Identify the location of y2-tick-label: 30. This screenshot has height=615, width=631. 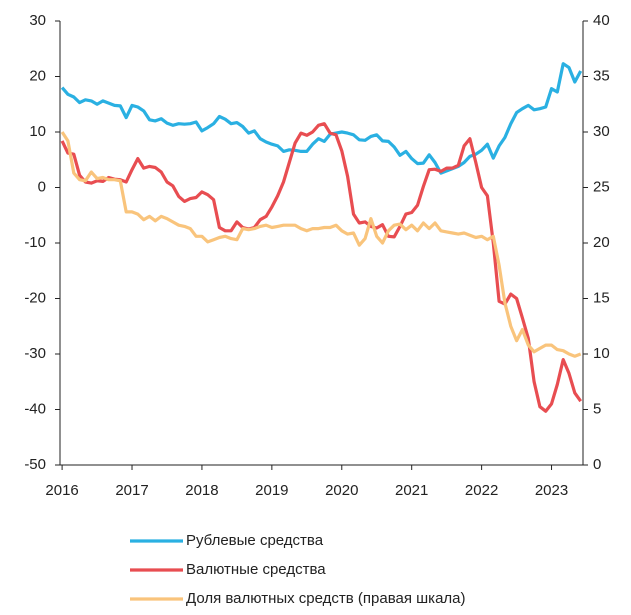
(601, 131).